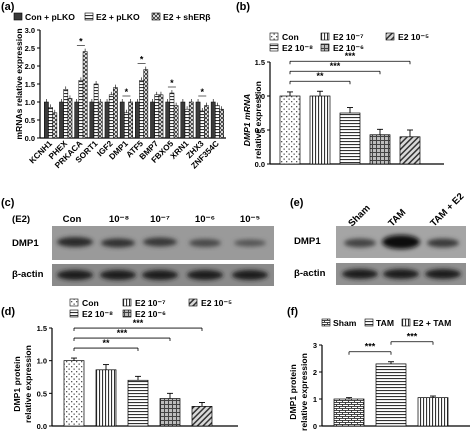  Describe the element at coordinates (315, 399) in the screenshot. I see `y-tick-label: 1` at that location.